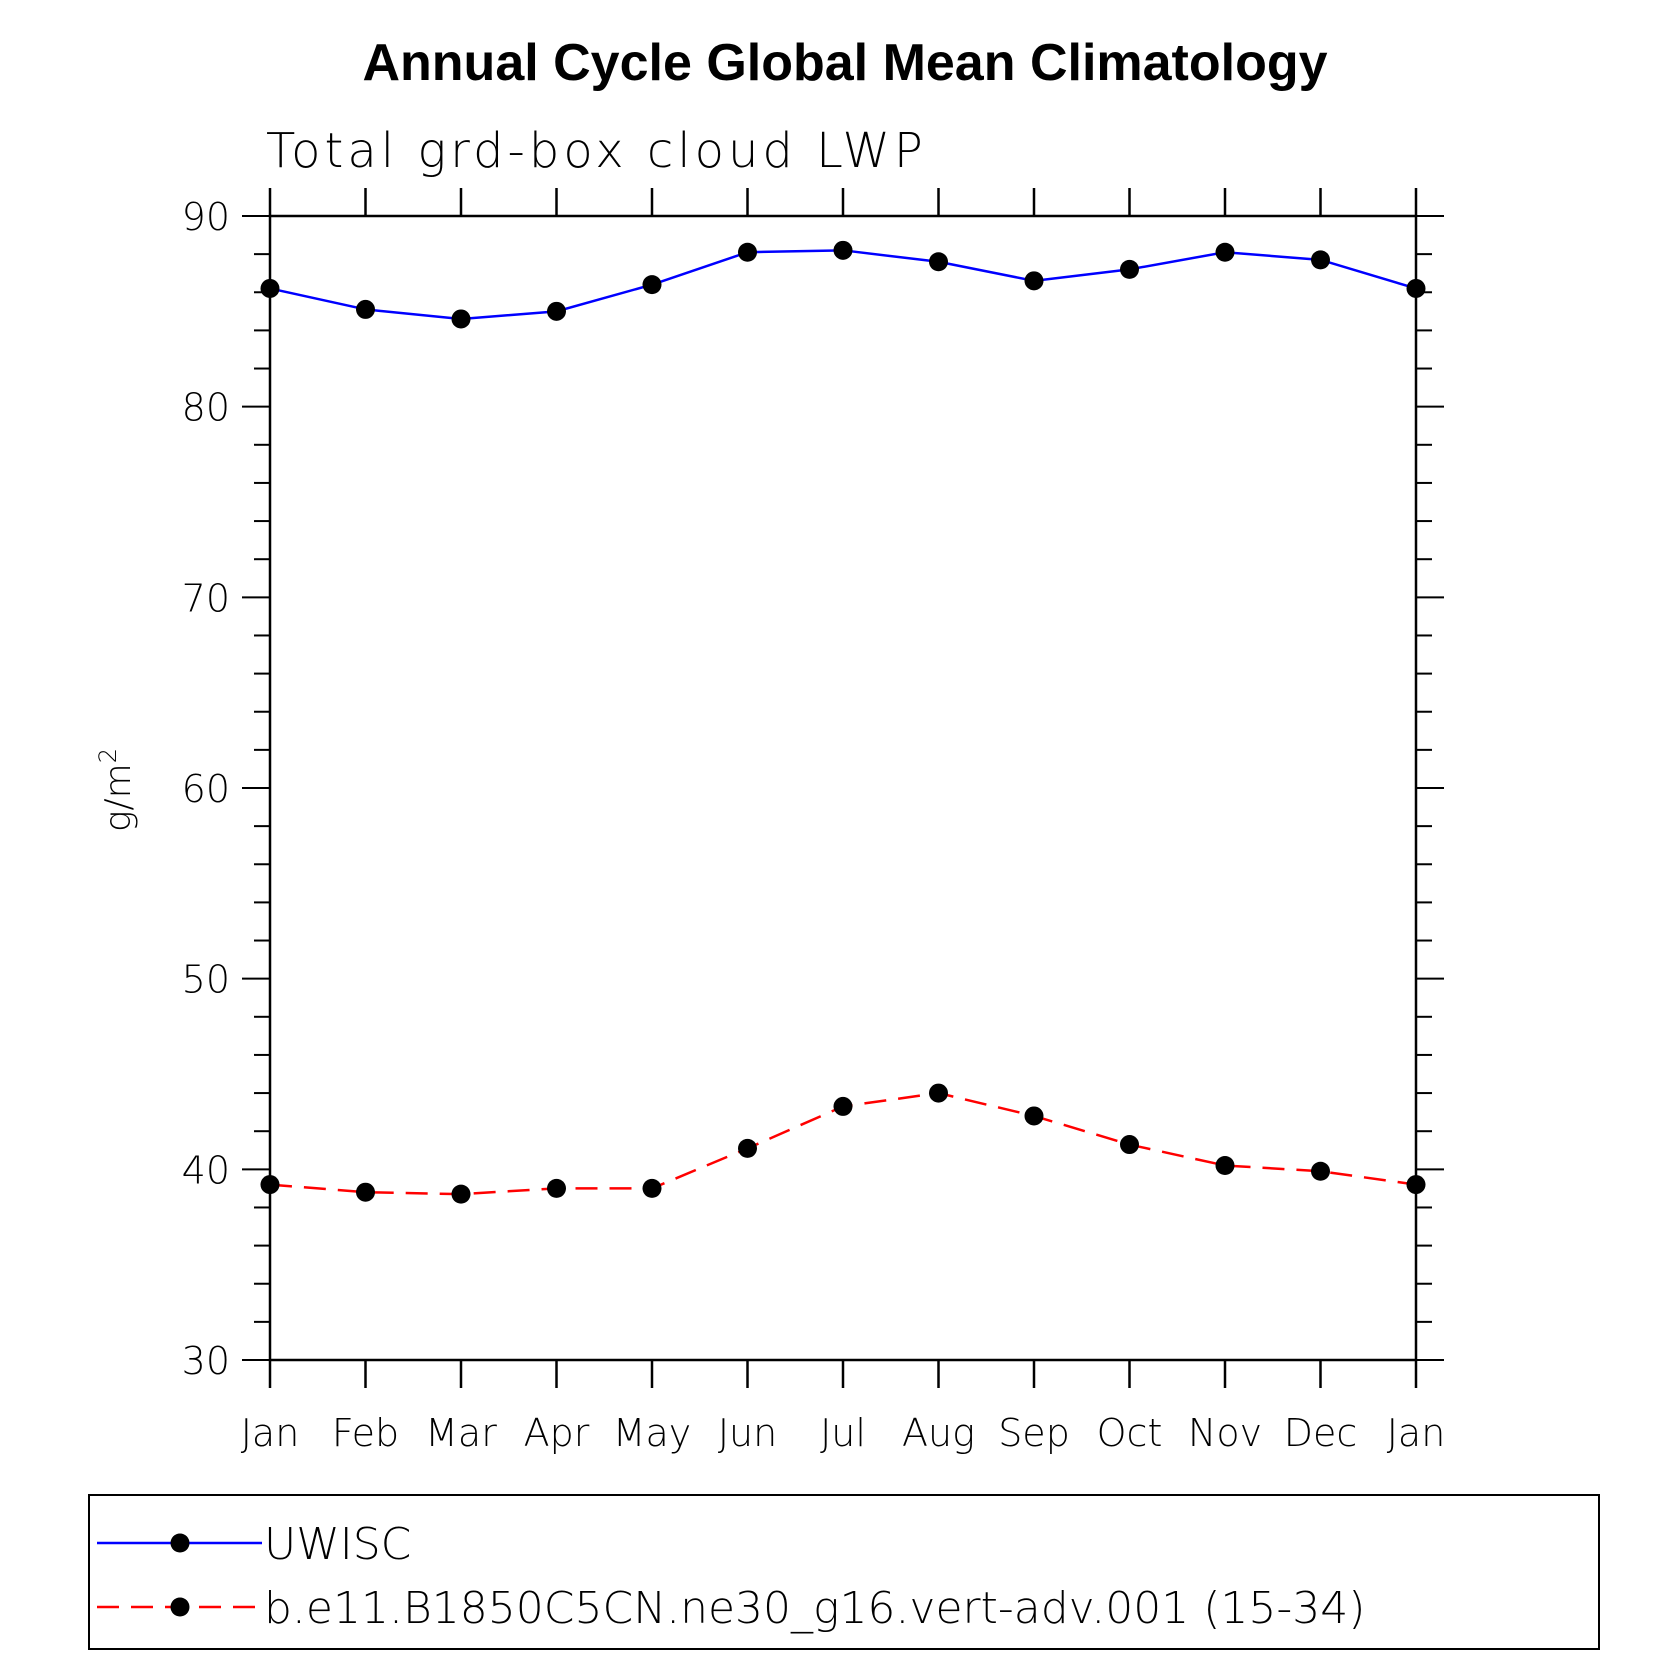 Image resolution: width=1675 pixels, height=1675 pixels. Describe the element at coordinates (206, 980) in the screenshot. I see `y-tick-label: 50` at that location.